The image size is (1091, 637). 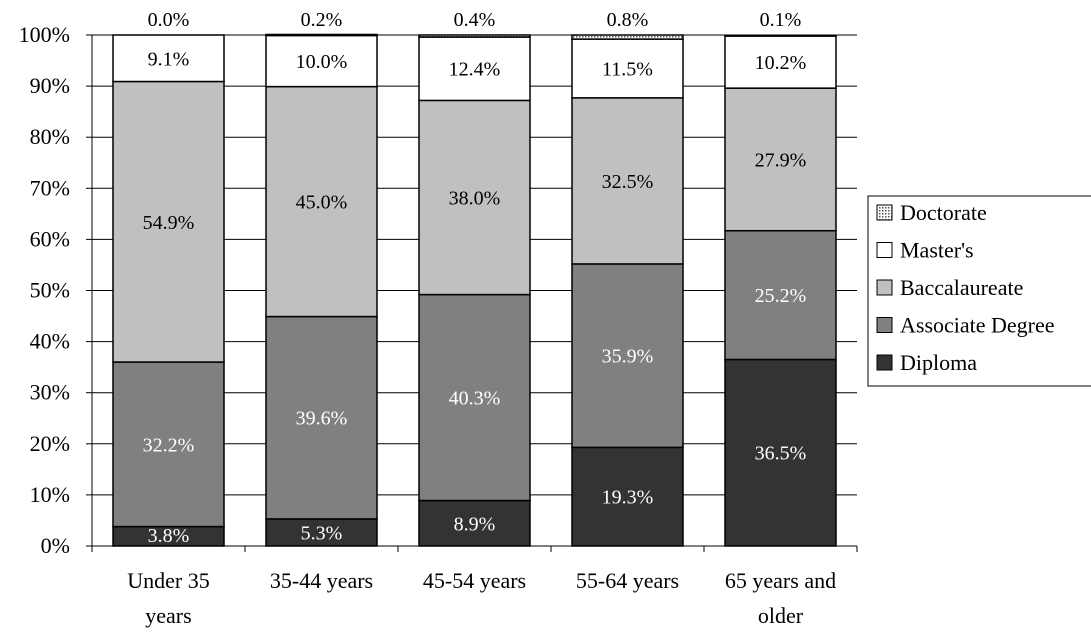 I want to click on legend-label-master-s: Master's, so click(x=937, y=250).